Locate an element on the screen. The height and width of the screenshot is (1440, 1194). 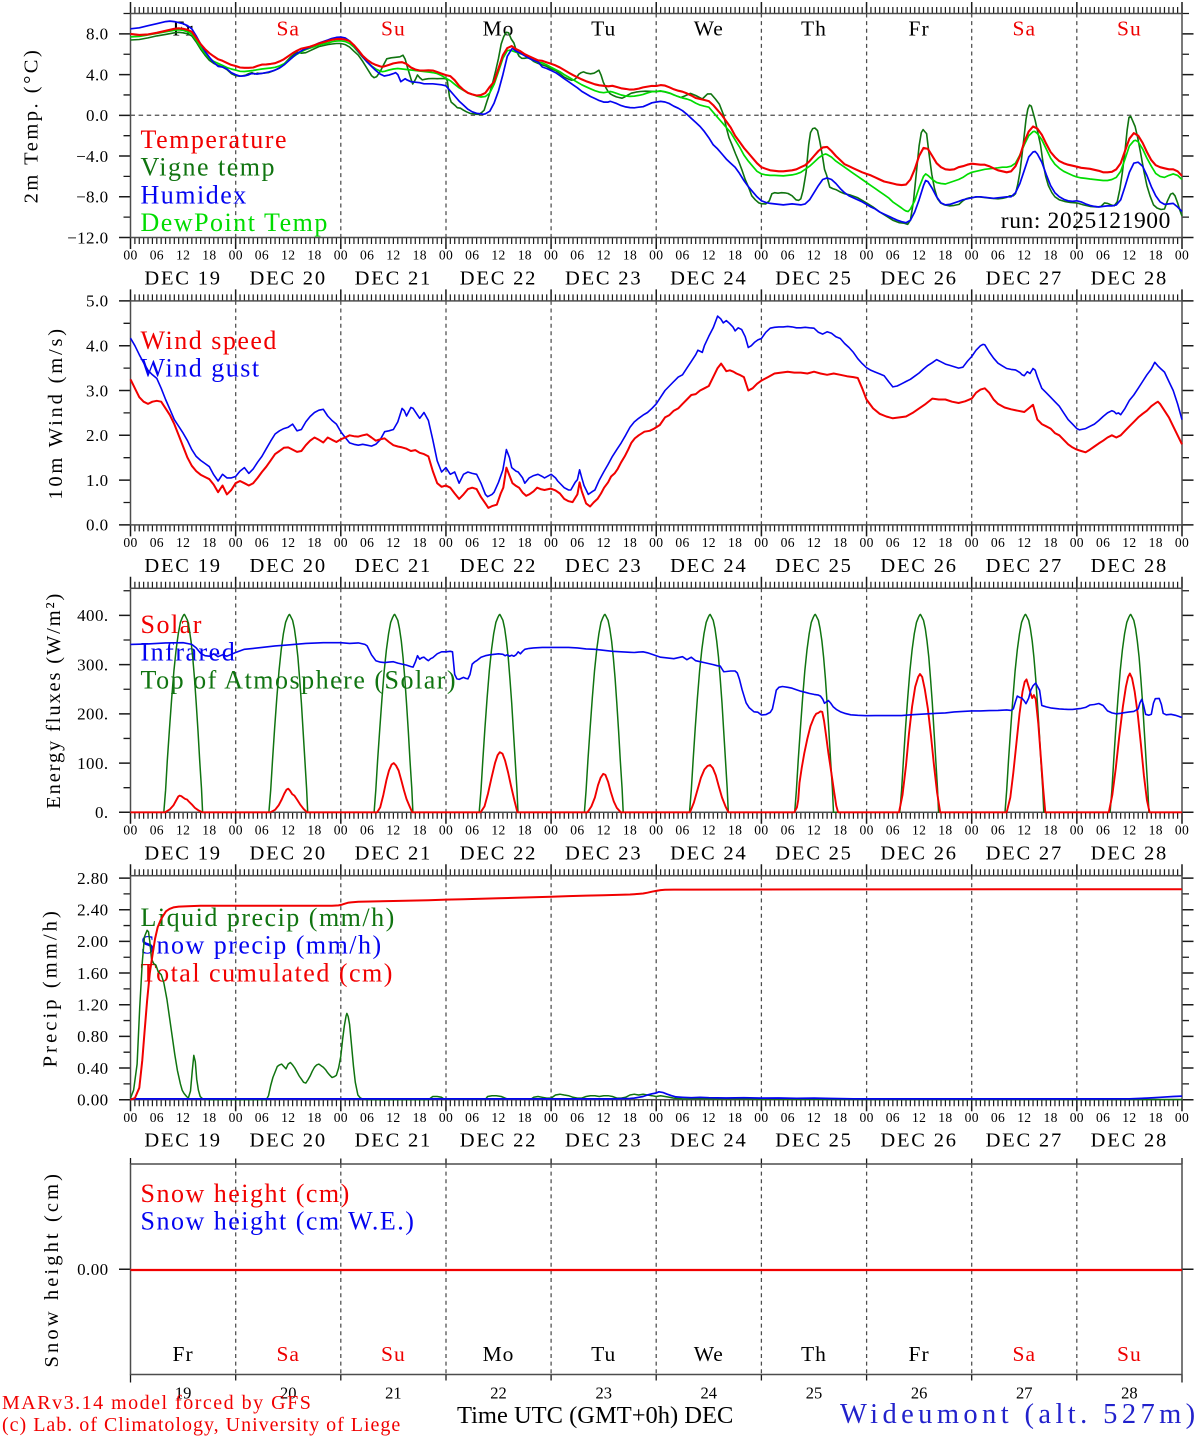
svg-text: Th is located at coordinates (814, 1354).